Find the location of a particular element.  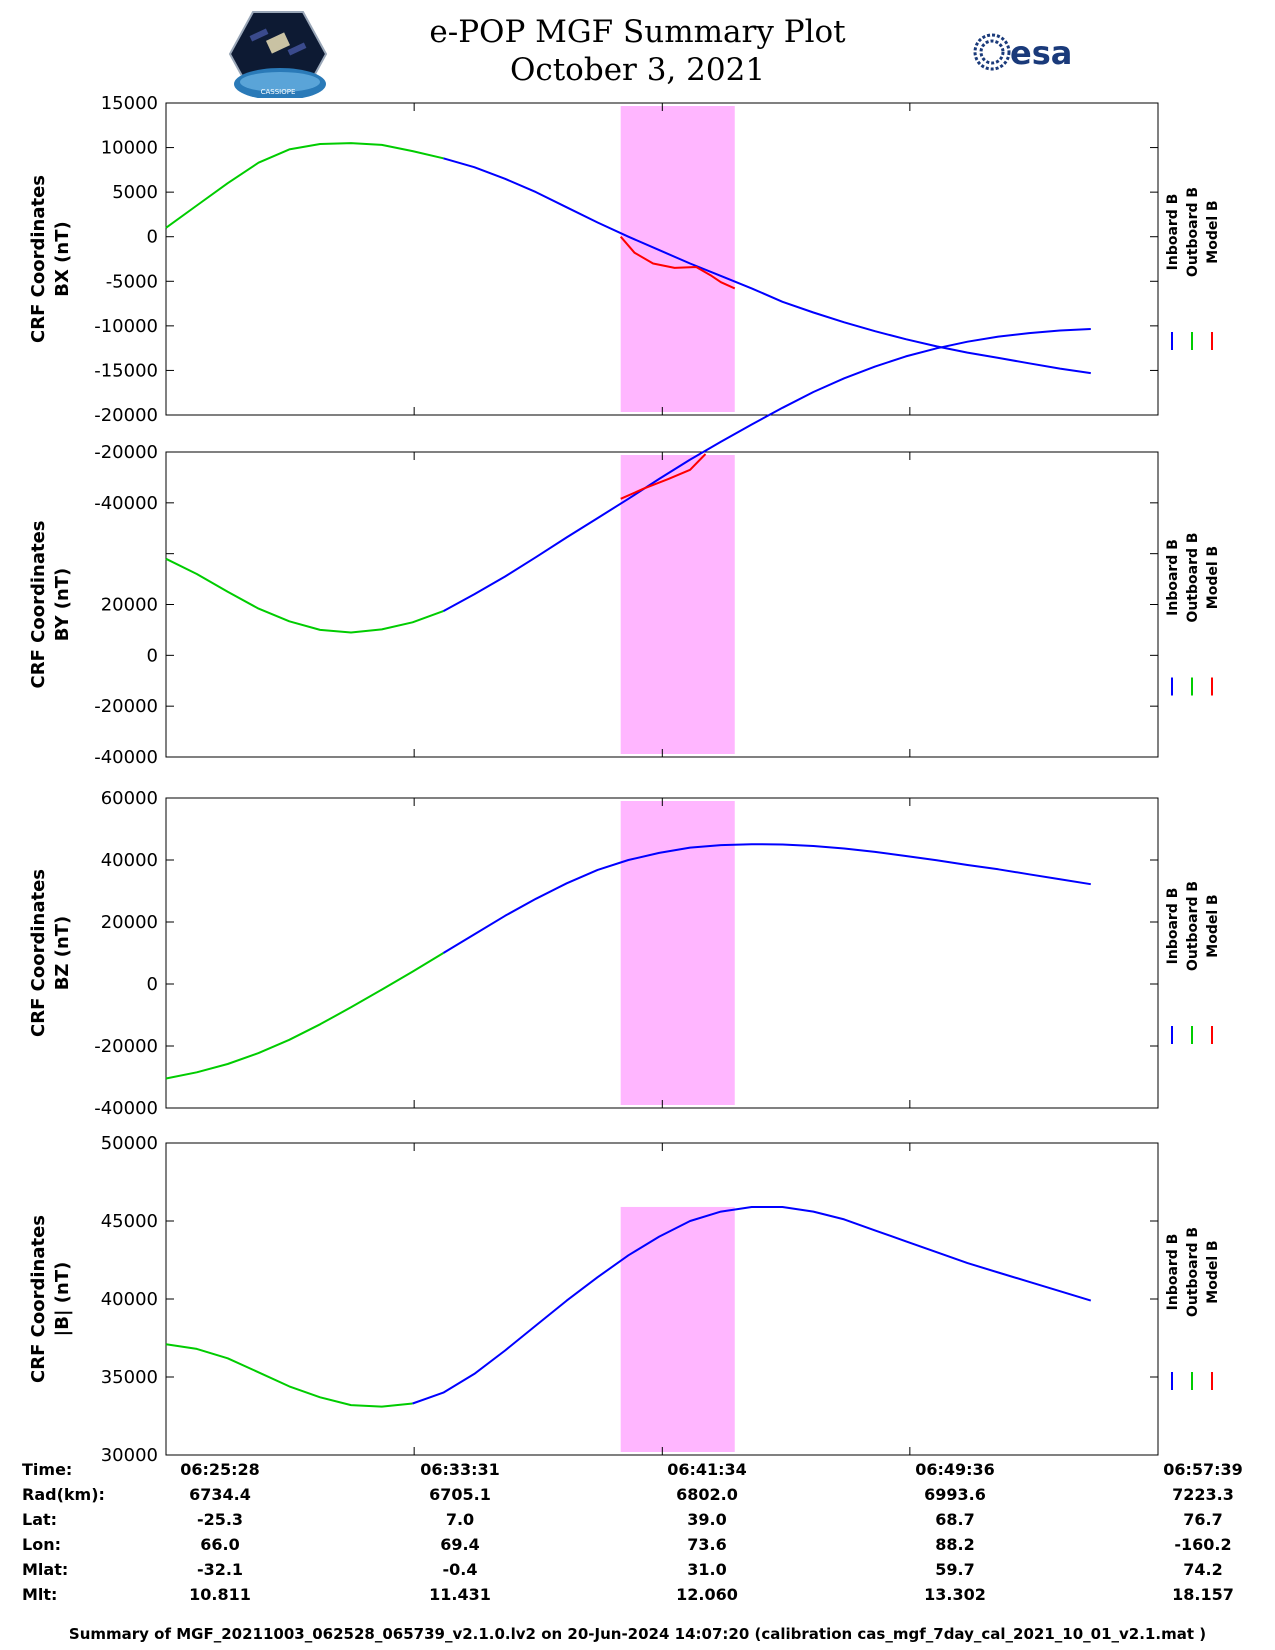

y-tick-label: -5000 is located at coordinates (132, 281).